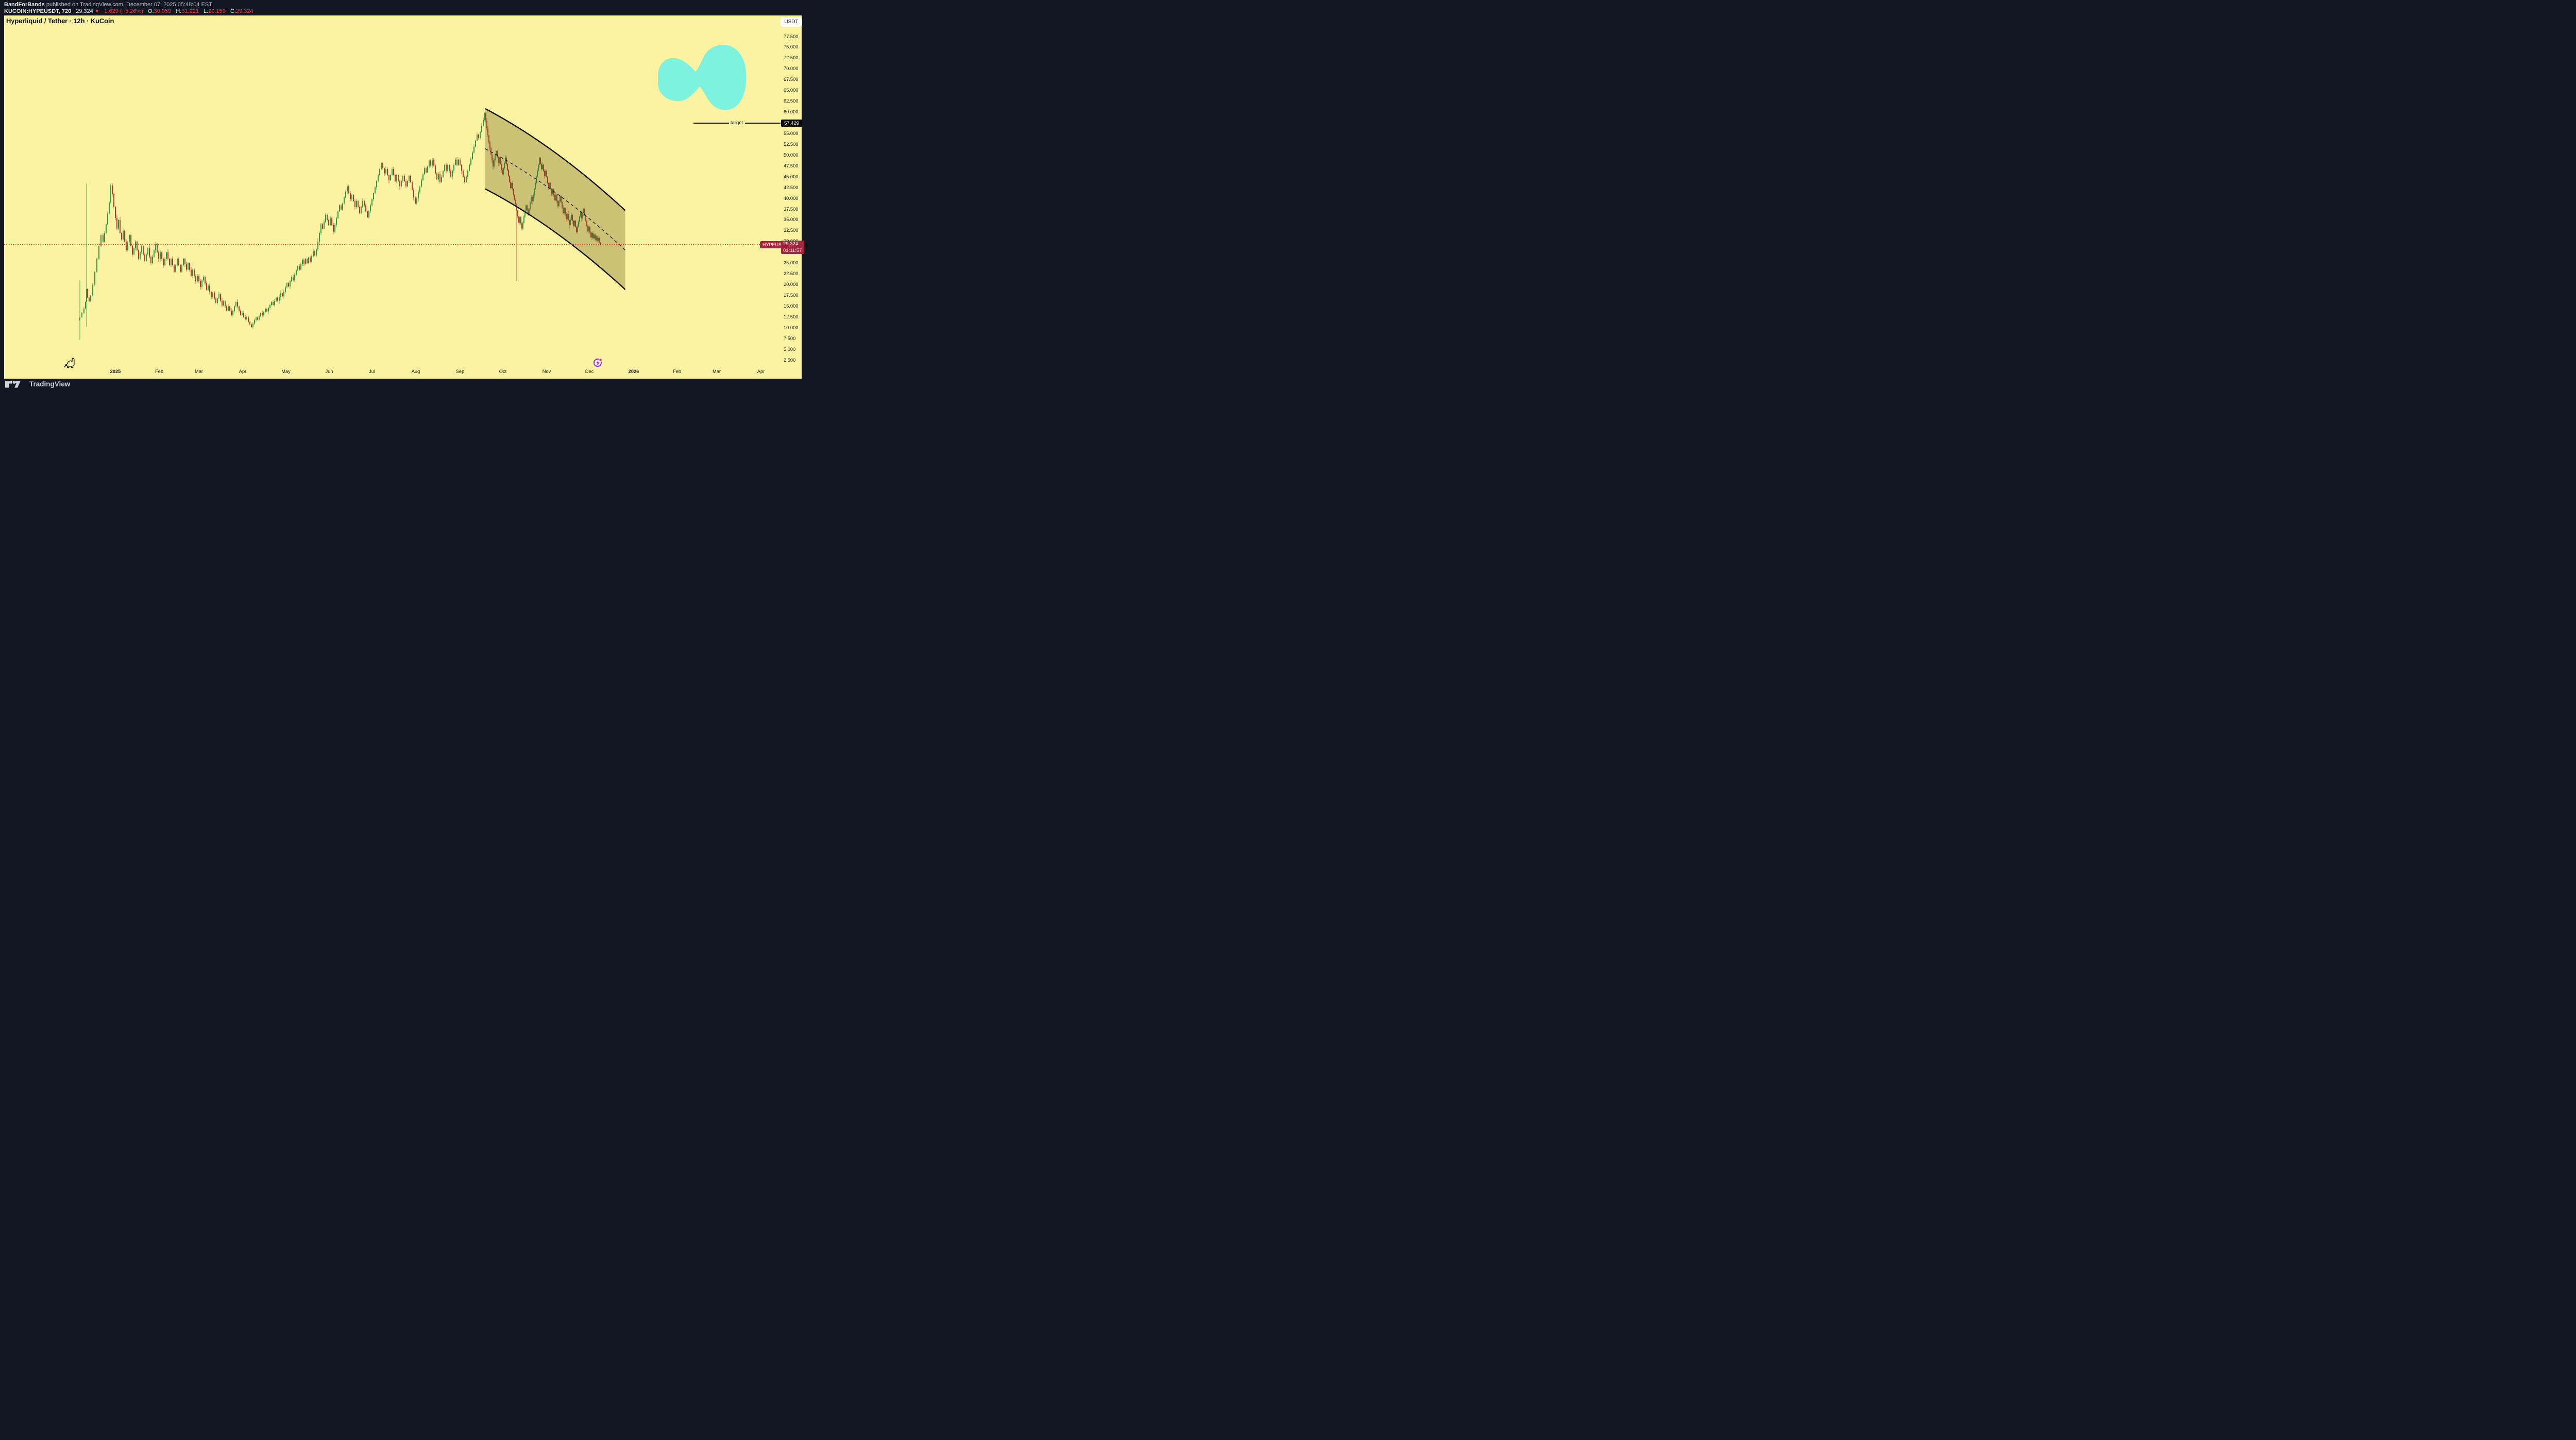 This screenshot has height=1440, width=2576. What do you see at coordinates (791, 58) in the screenshot?
I see `y-tick-label: 72.500` at bounding box center [791, 58].